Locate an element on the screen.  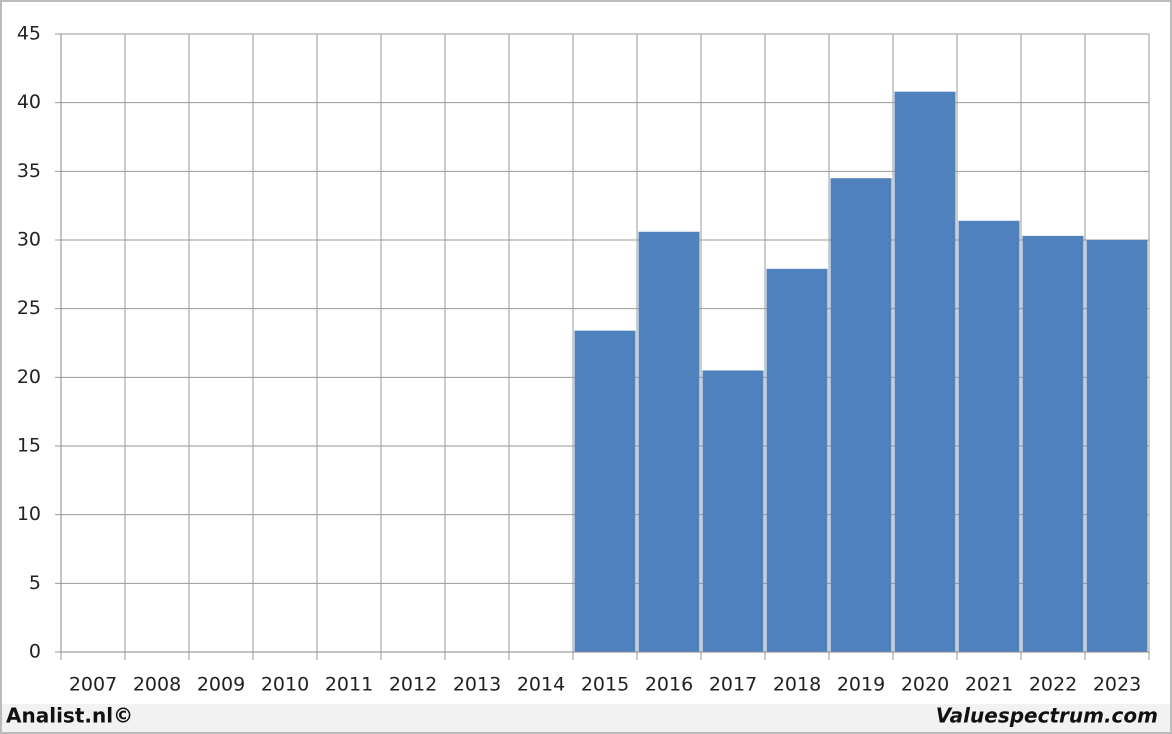
footer-right: Valuespectrum.com is located at coordinates (1047, 716).